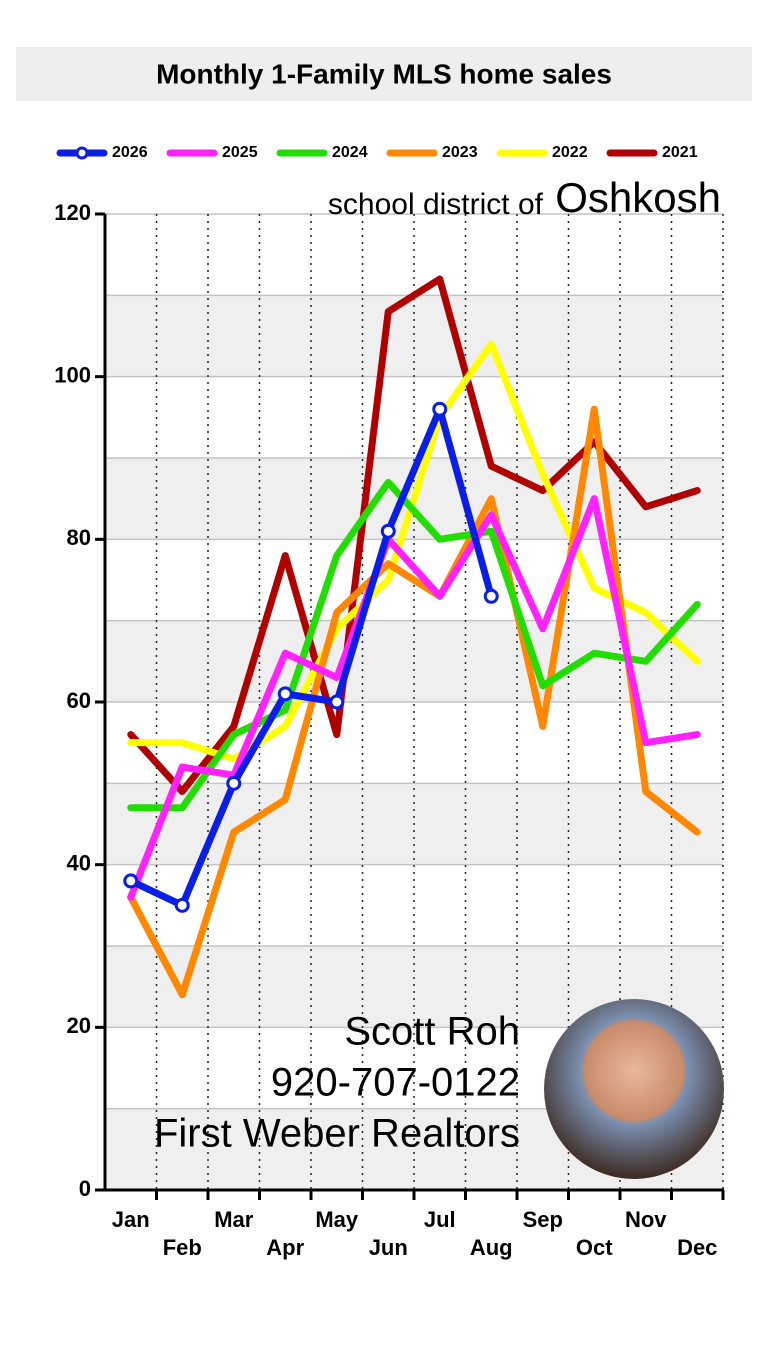  What do you see at coordinates (337, 1219) in the screenshot?
I see `x-tick-label: May` at bounding box center [337, 1219].